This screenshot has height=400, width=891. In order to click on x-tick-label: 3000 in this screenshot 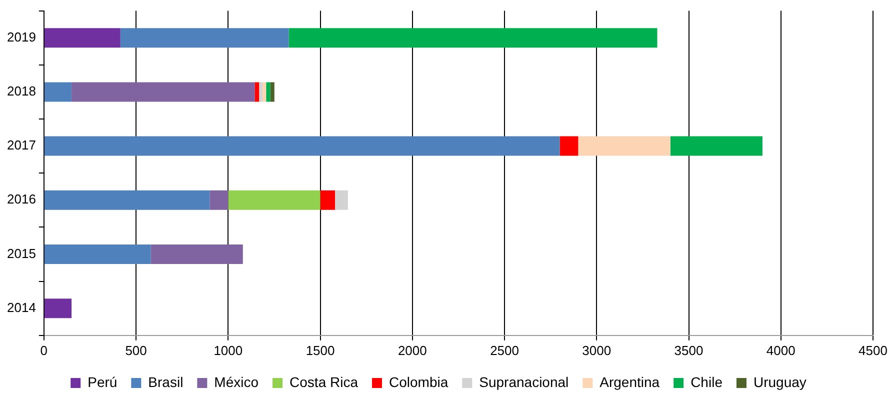, I will do `click(597, 350)`.